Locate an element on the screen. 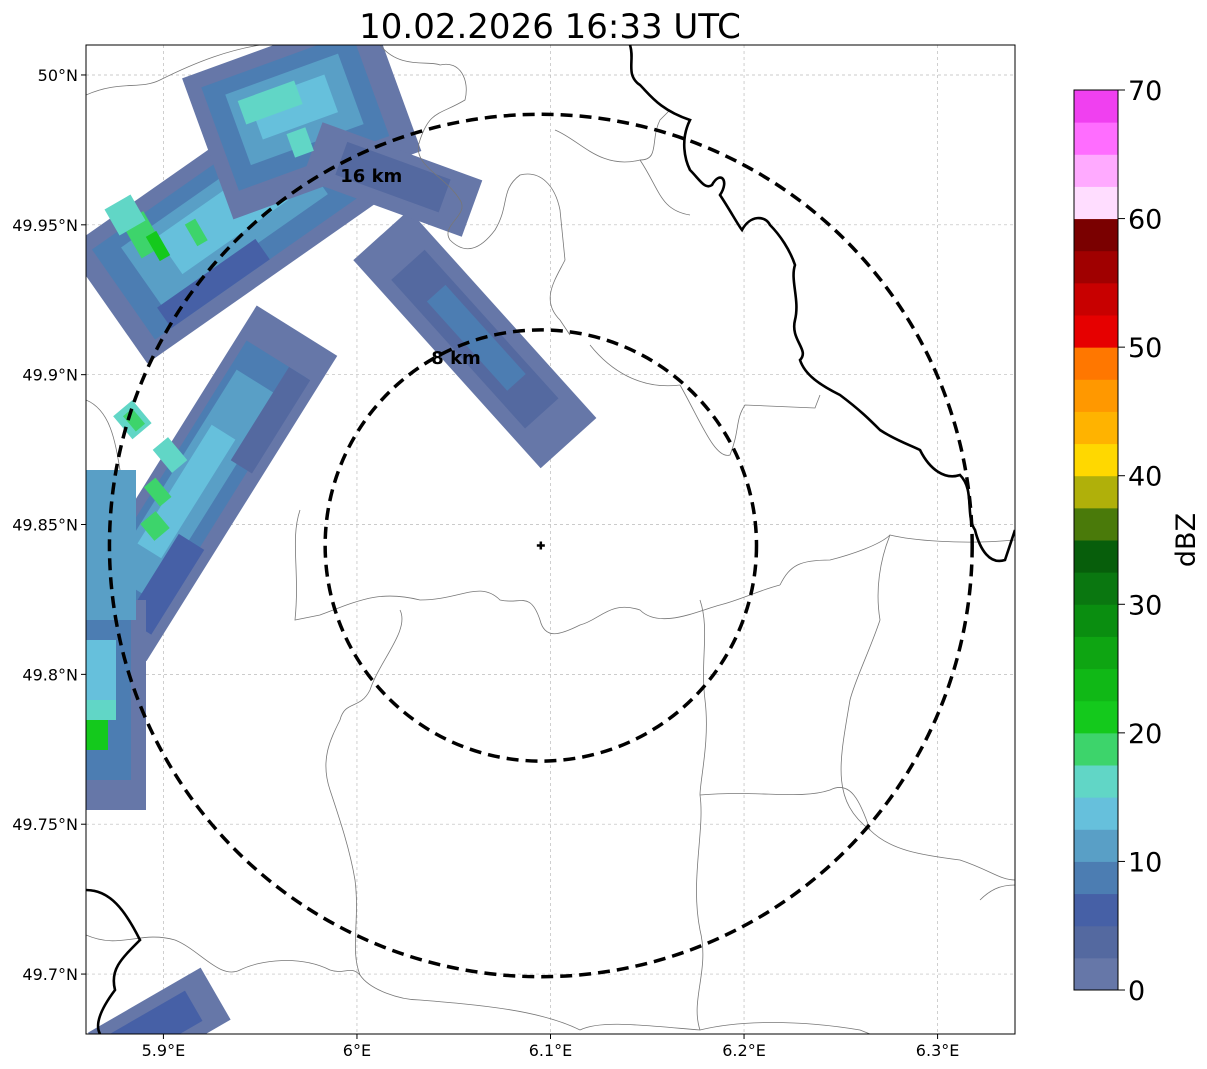  y-tick-label: 49.7°N is located at coordinates (50, 974).